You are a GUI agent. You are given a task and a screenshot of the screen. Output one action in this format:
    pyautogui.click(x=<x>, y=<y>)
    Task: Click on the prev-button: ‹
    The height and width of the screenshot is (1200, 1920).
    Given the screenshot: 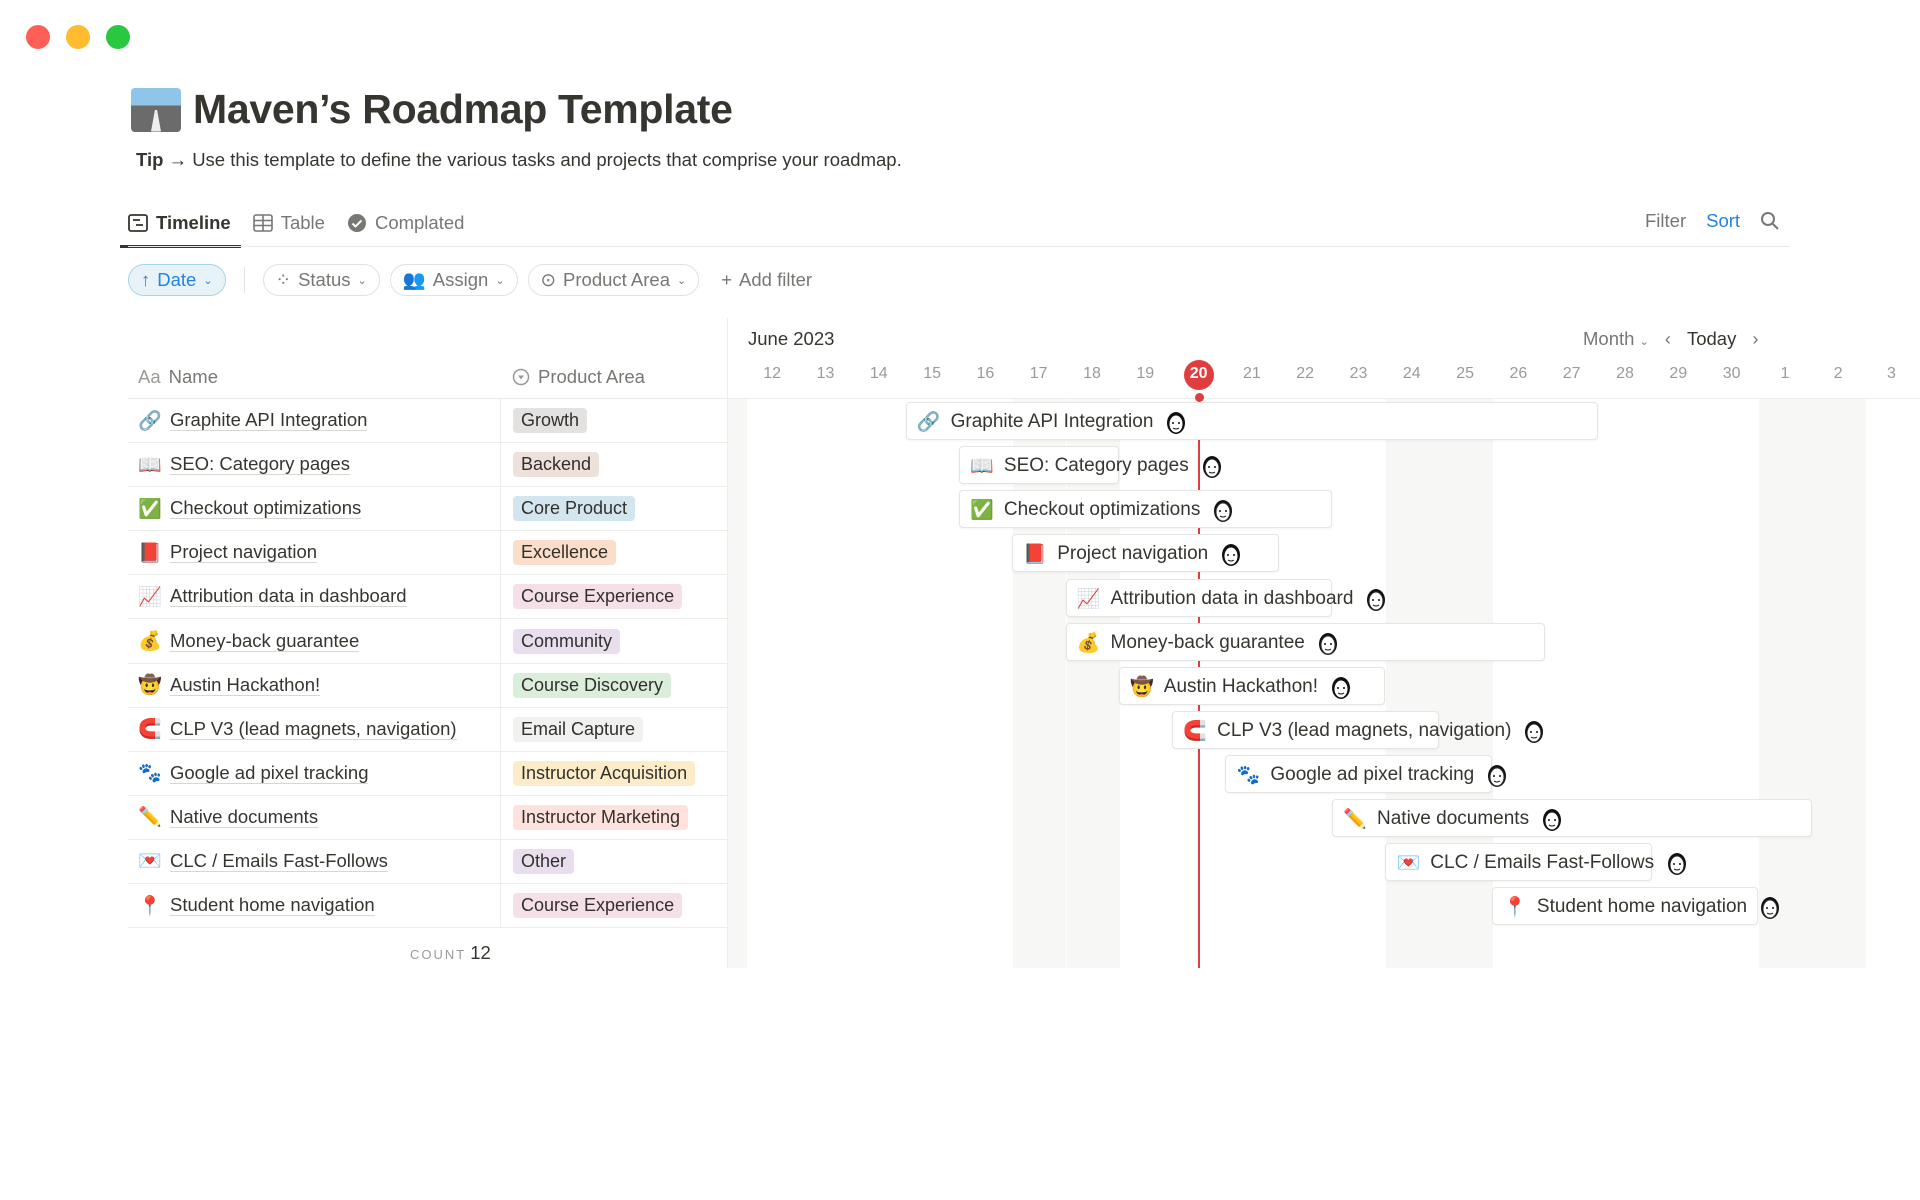 What is the action you would take?
    pyautogui.click(x=1667, y=338)
    